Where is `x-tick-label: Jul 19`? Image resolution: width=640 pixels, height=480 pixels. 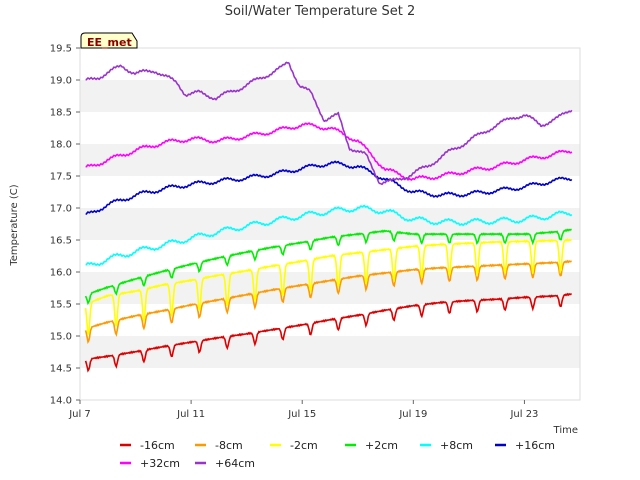 x-tick-label: Jul 19 is located at coordinates (412, 414).